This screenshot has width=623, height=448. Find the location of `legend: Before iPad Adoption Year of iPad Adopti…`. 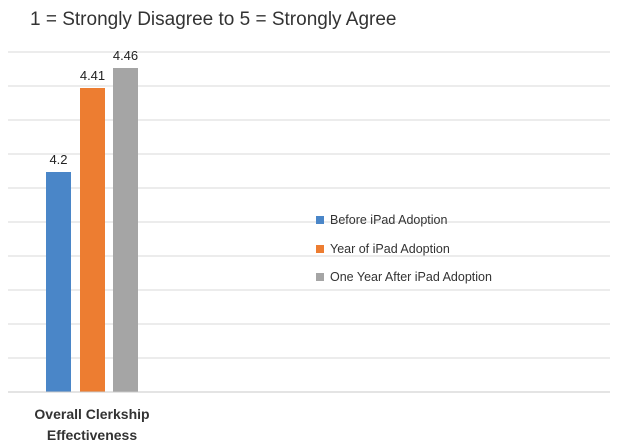

legend: Before iPad Adoption Year of iPad Adopti… is located at coordinates (404, 249).